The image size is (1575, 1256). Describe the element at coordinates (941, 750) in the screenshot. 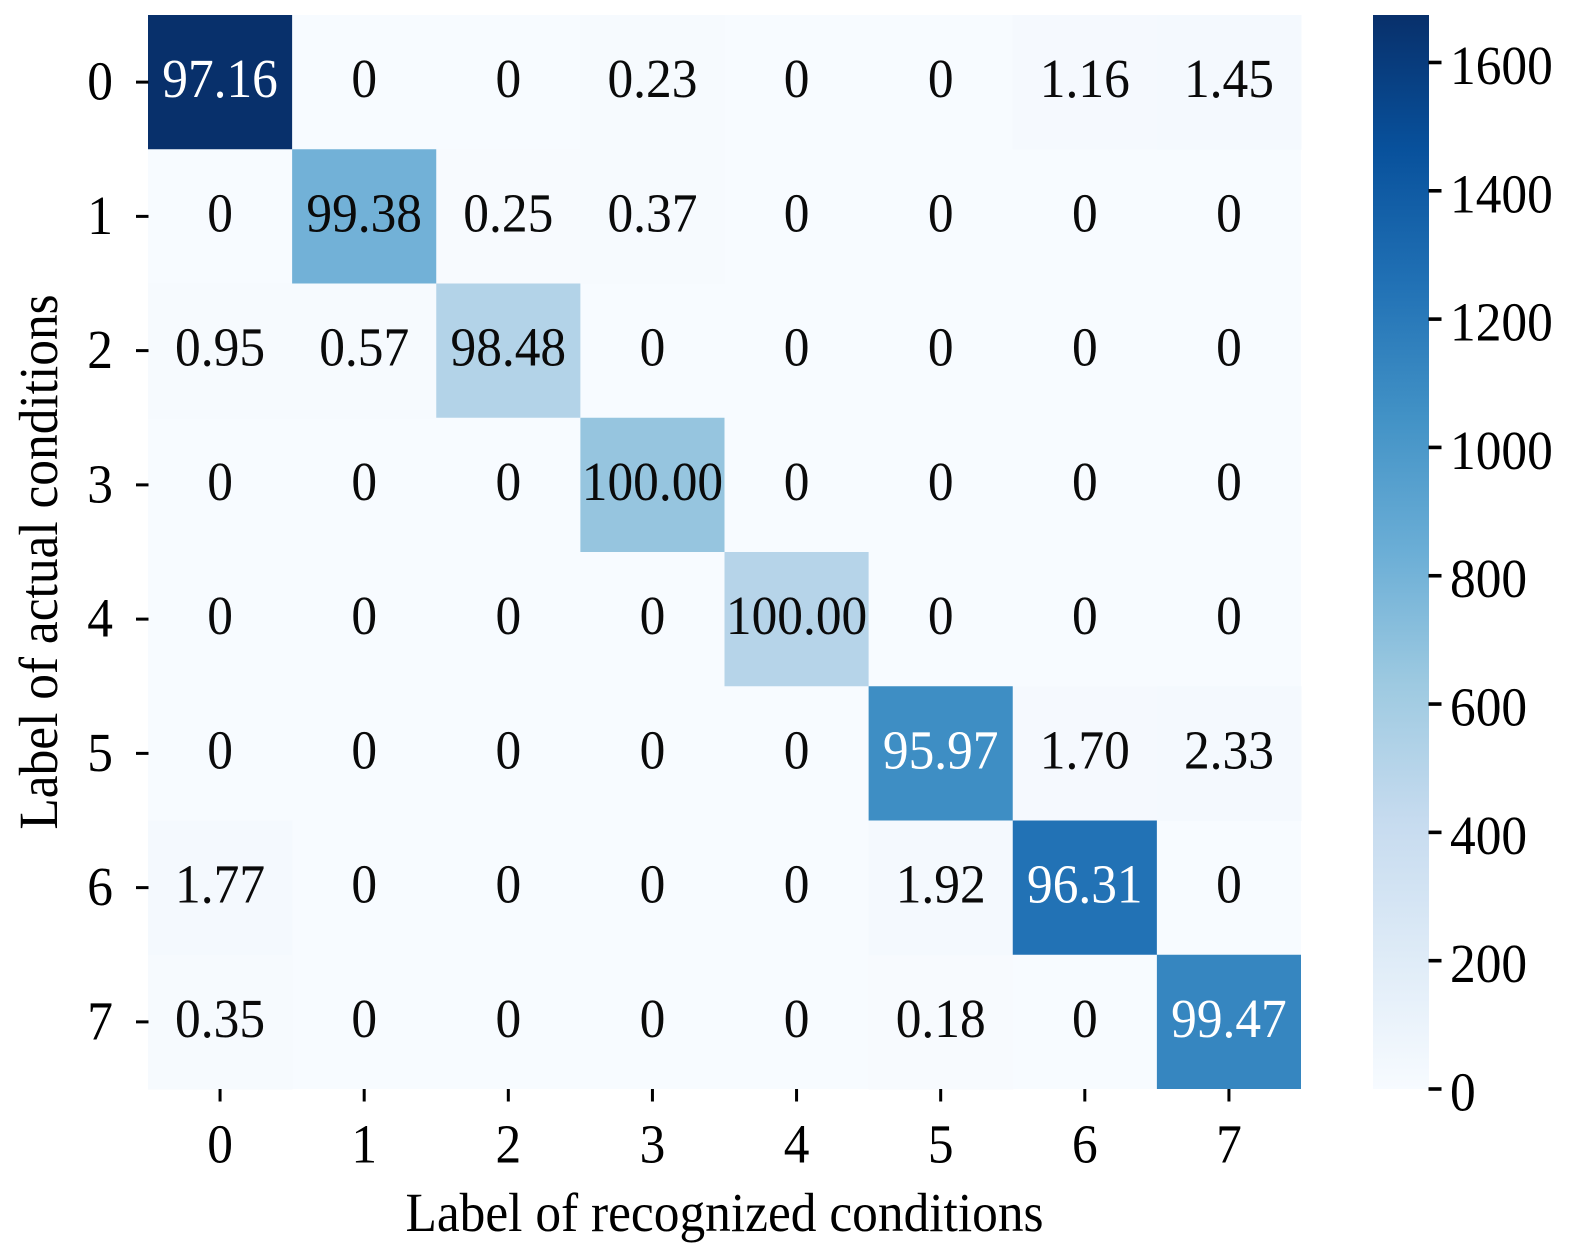

I see `svg-text: 95.97` at that location.